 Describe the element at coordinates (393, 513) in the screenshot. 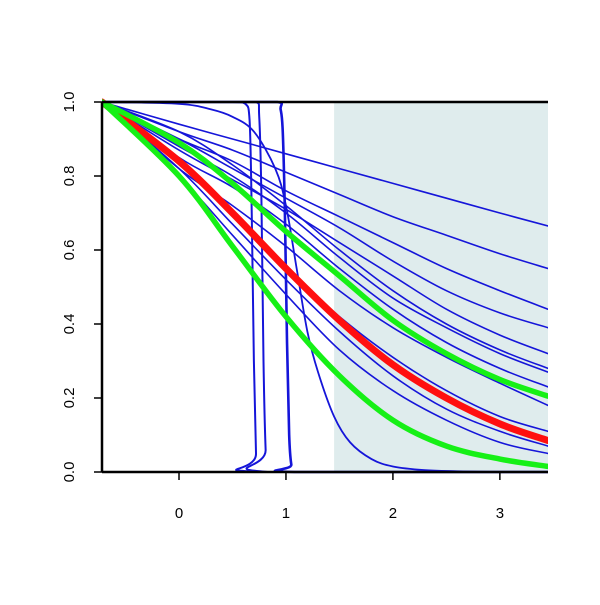

I see `x-tick-label: 2` at that location.